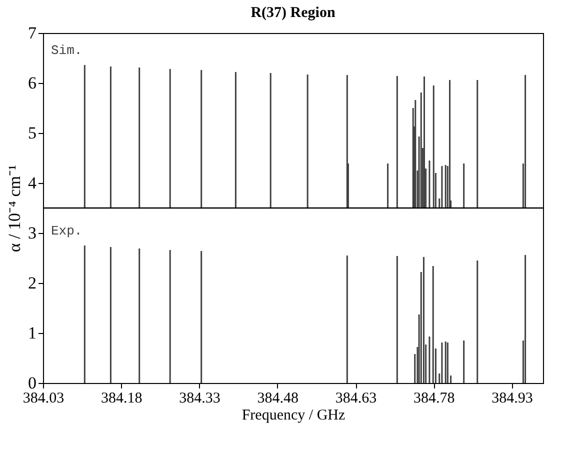  Describe the element at coordinates (32, 133) in the screenshot. I see `y-tick-label: 5` at that location.